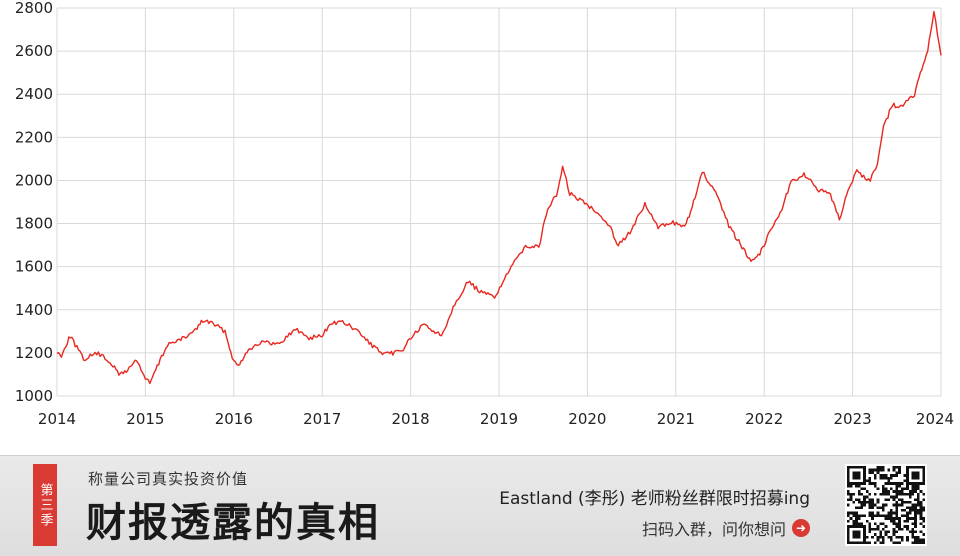 Image resolution: width=960 pixels, height=556 pixels. Describe the element at coordinates (34, 267) in the screenshot. I see `y-tick-label: 1600` at that location.